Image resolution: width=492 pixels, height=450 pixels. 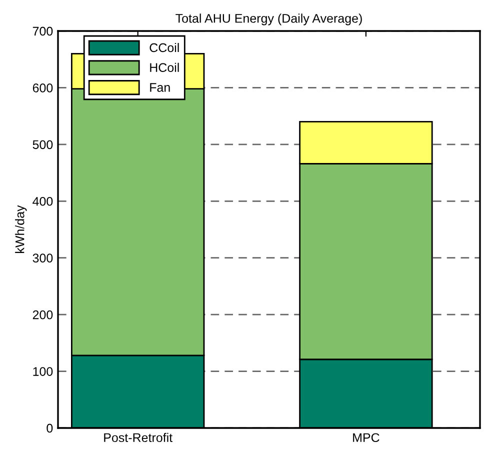 I want to click on y-tick-label: 200, so click(x=42, y=315).